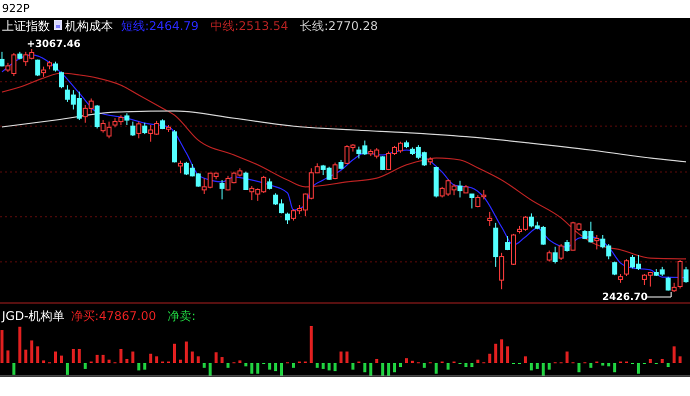 This screenshot has height=396, width=690. I want to click on text: 净买:47867.00, so click(113, 316).